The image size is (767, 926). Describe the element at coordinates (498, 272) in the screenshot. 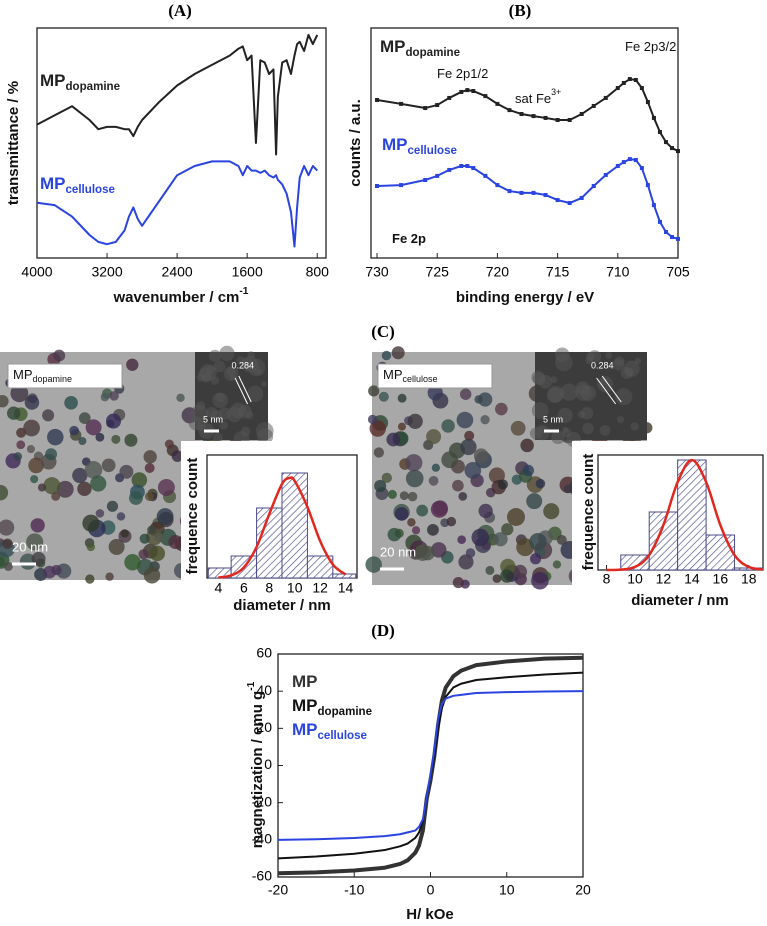

I see `x-tick-label: 720` at that location.